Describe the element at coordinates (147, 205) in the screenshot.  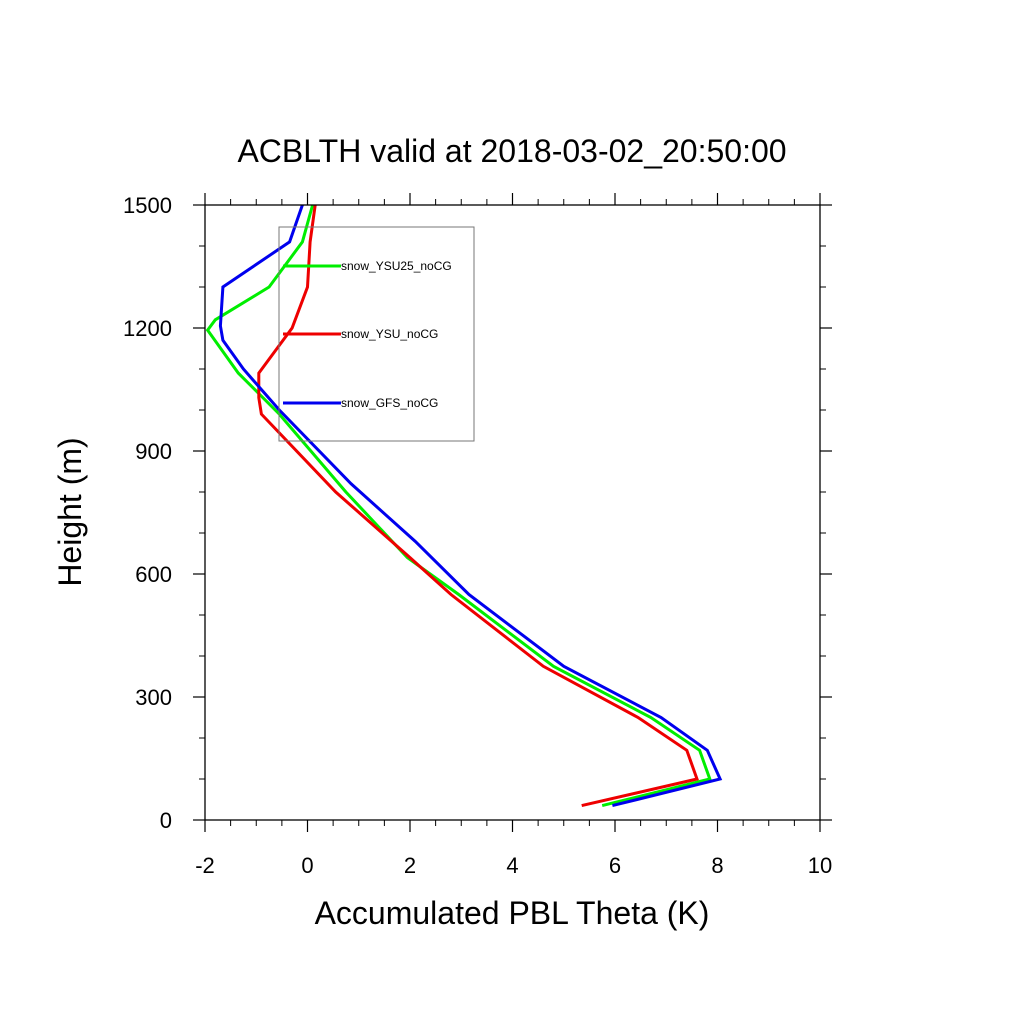
I see `y-tick-label: 1500` at that location.